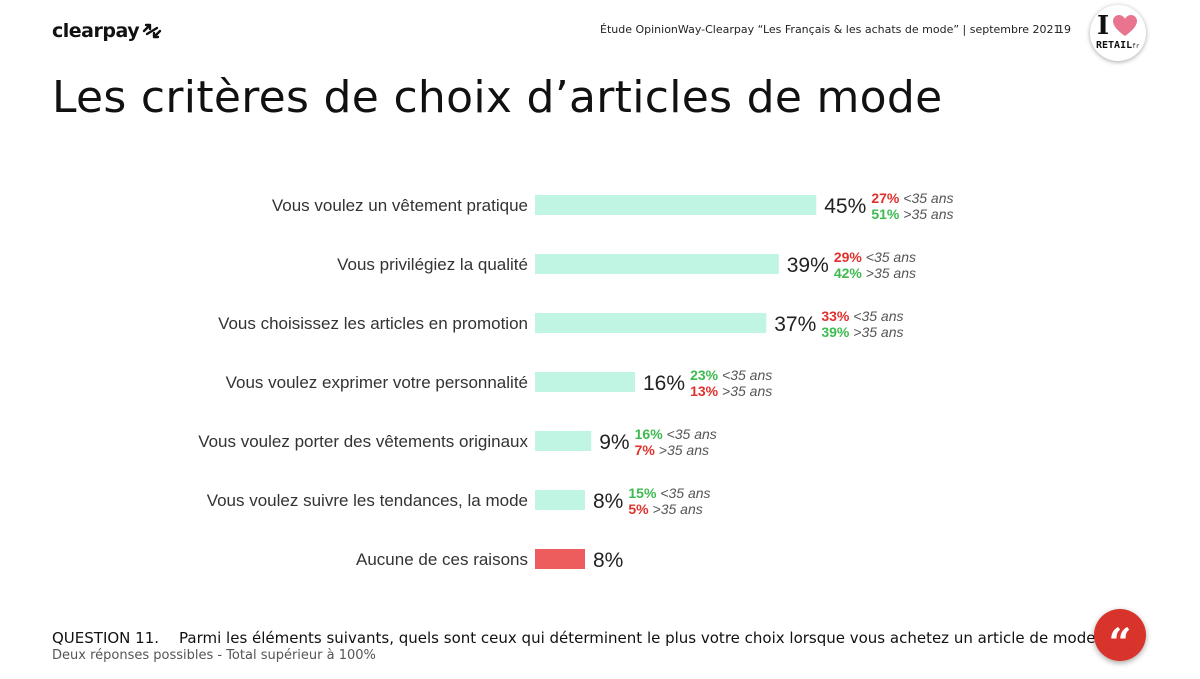 The height and width of the screenshot is (679, 1200). I want to click on badge-letter: I, so click(1103, 26).